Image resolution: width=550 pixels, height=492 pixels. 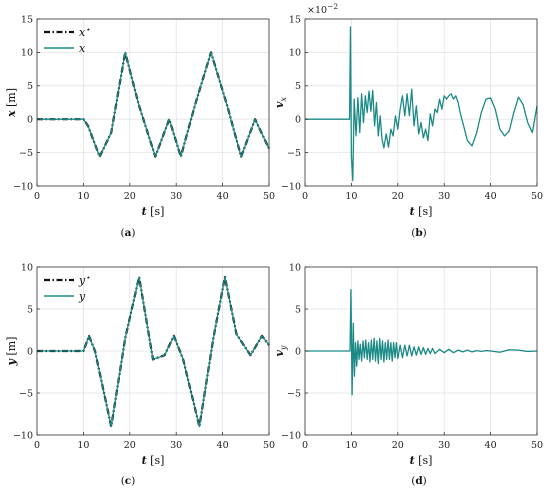 I want to click on panel-caption: (a), so click(x=127, y=233).